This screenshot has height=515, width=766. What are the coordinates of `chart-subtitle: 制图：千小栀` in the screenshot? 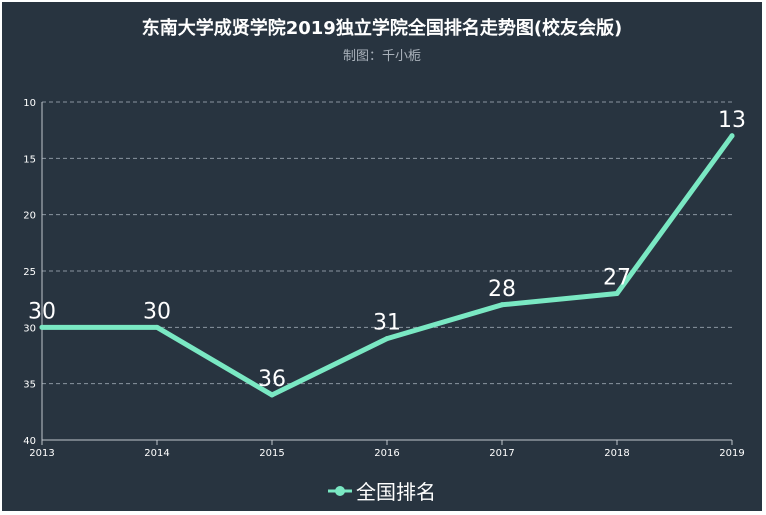 It's located at (381, 56).